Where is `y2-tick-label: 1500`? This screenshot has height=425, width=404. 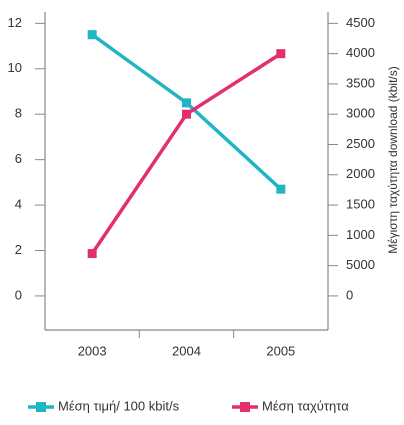 y2-tick-label: 1500 is located at coordinates (360, 204).